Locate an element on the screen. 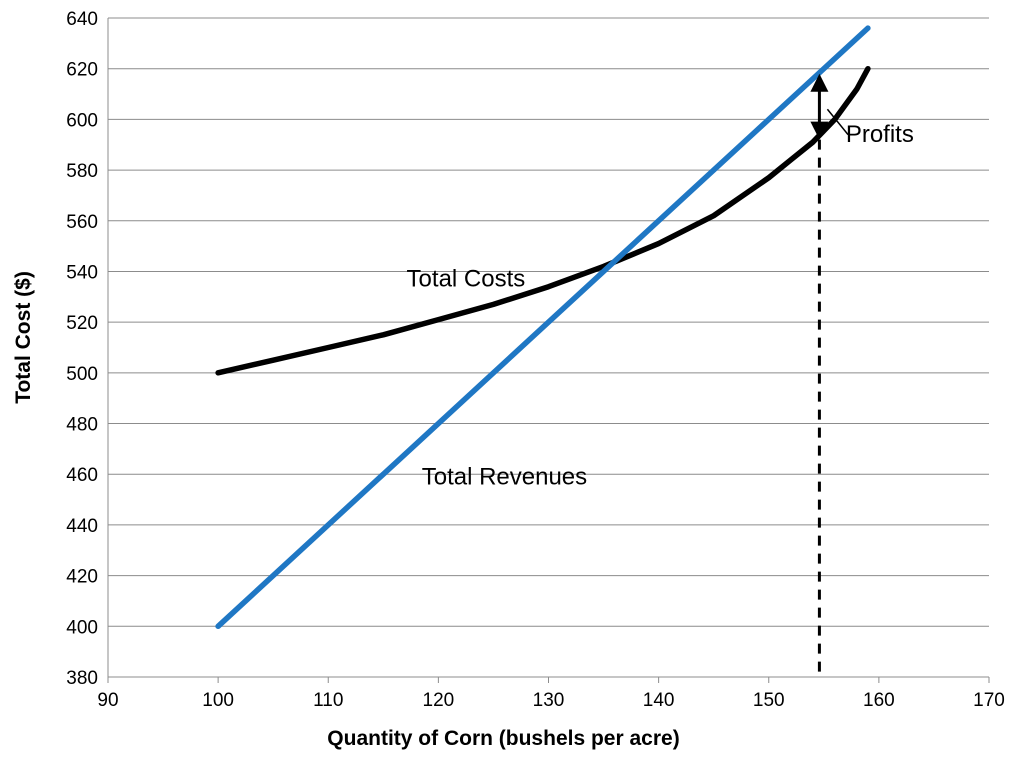  y-tick-label: 520 is located at coordinates (82, 323).